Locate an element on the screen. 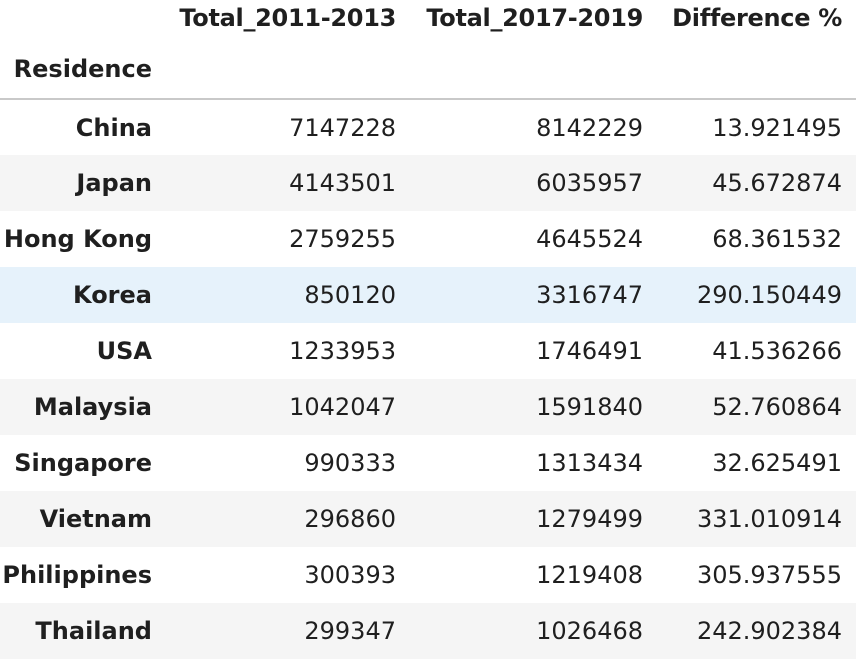  row-index-residence: Hong Kong is located at coordinates (77, 239).